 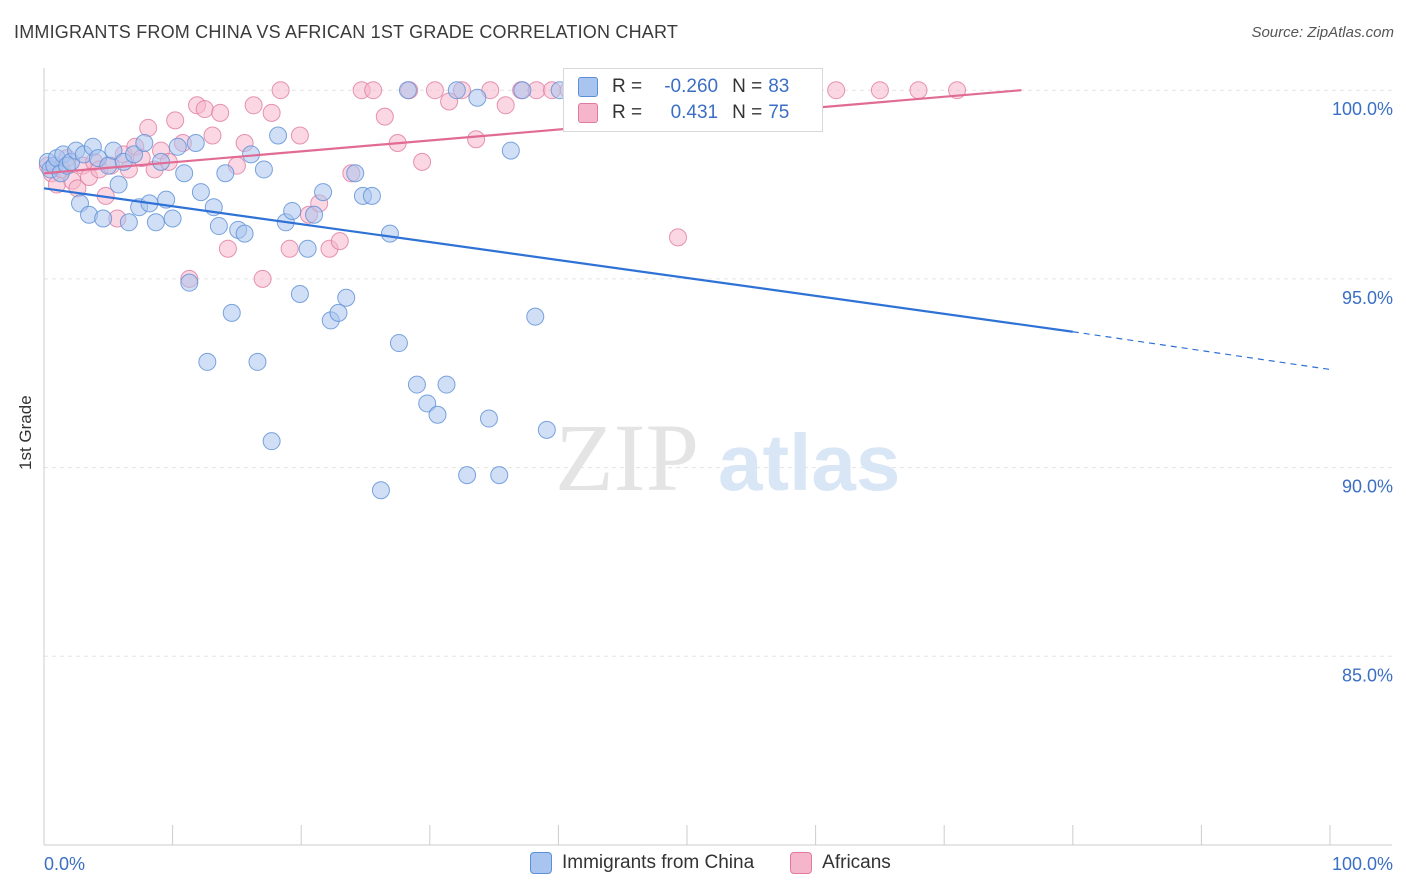 What do you see at coordinates (627, 86) in the screenshot?
I see `china-r-label: R =` at bounding box center [627, 86].